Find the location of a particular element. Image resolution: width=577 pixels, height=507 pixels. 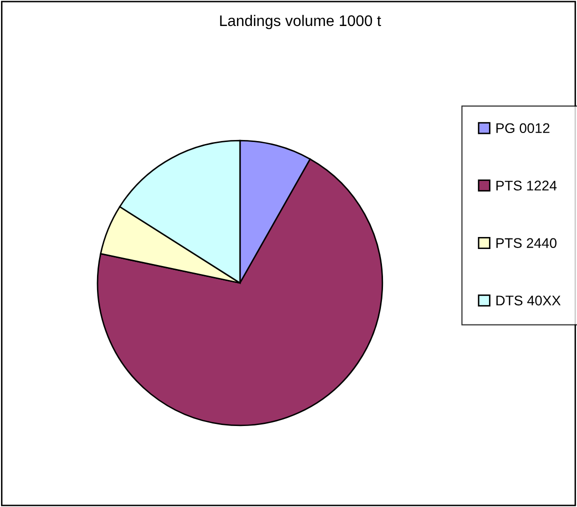

legend-label: DTS 40XX is located at coordinates (528, 301).